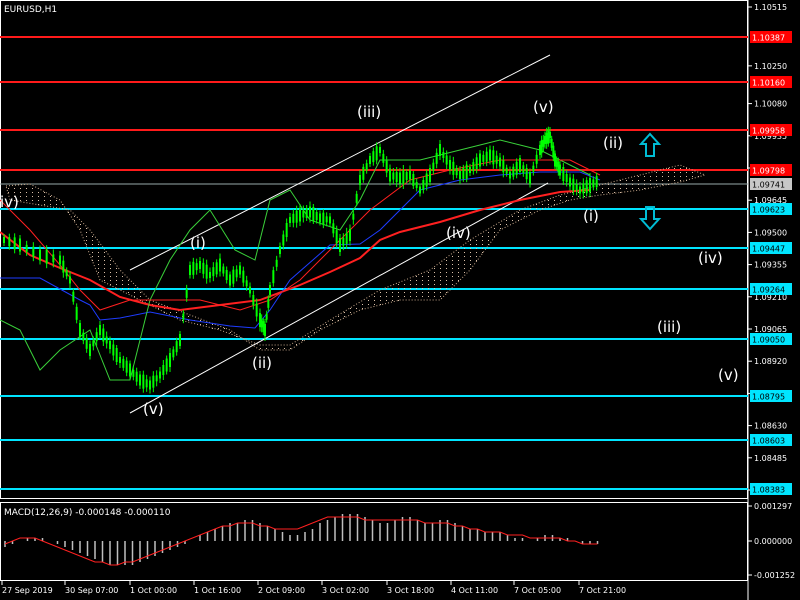 The height and width of the screenshot is (600, 800). I want to click on price-tag-label: 1.09623, so click(768, 210).